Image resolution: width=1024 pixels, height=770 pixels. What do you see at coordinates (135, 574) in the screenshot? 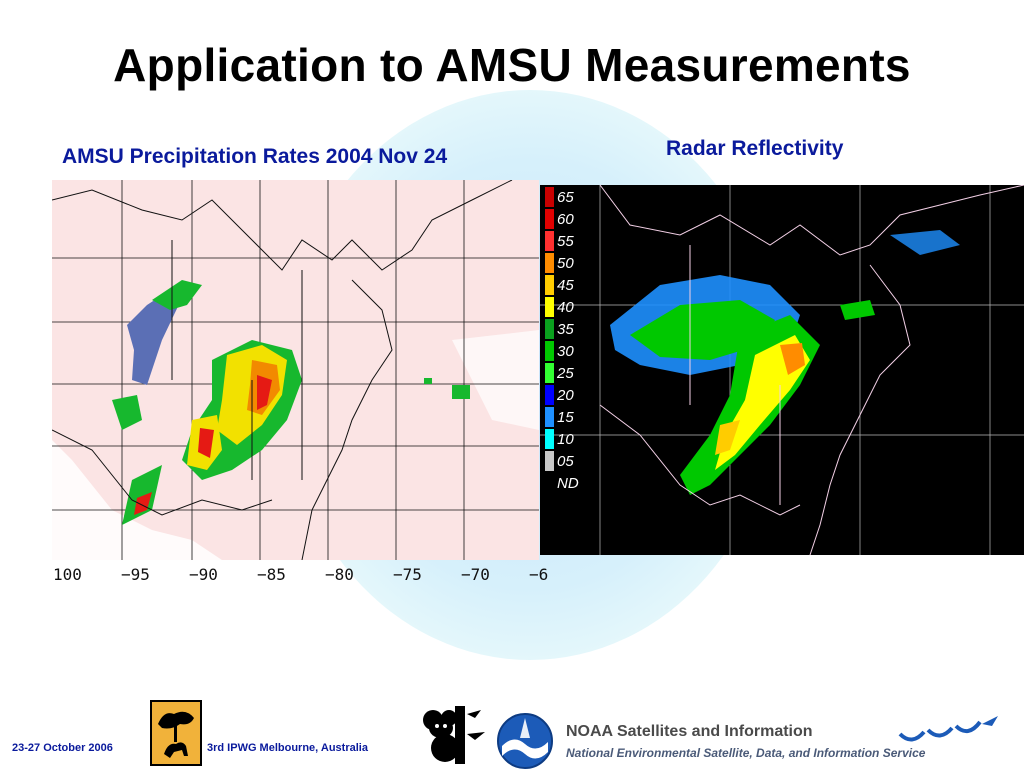
I see `longitude-tick-label: −95` at bounding box center [135, 574].